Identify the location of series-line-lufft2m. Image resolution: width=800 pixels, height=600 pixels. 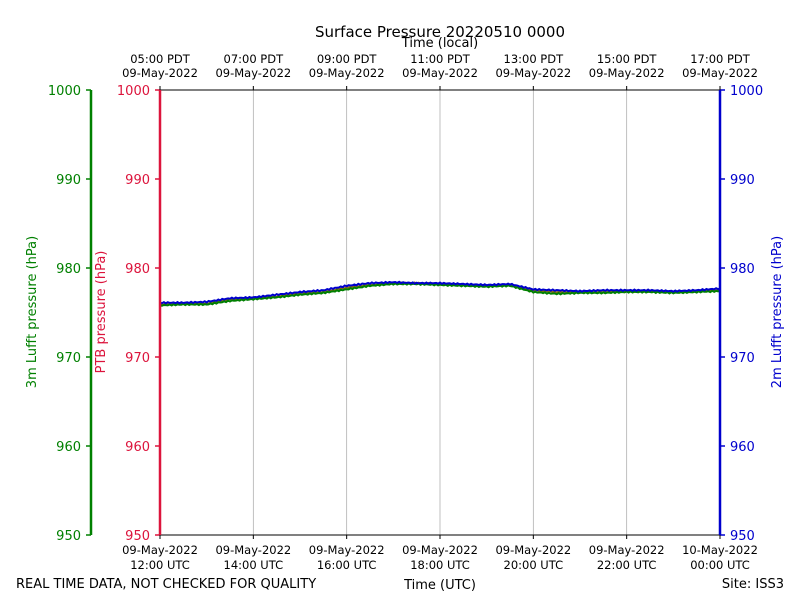
(440, 292).